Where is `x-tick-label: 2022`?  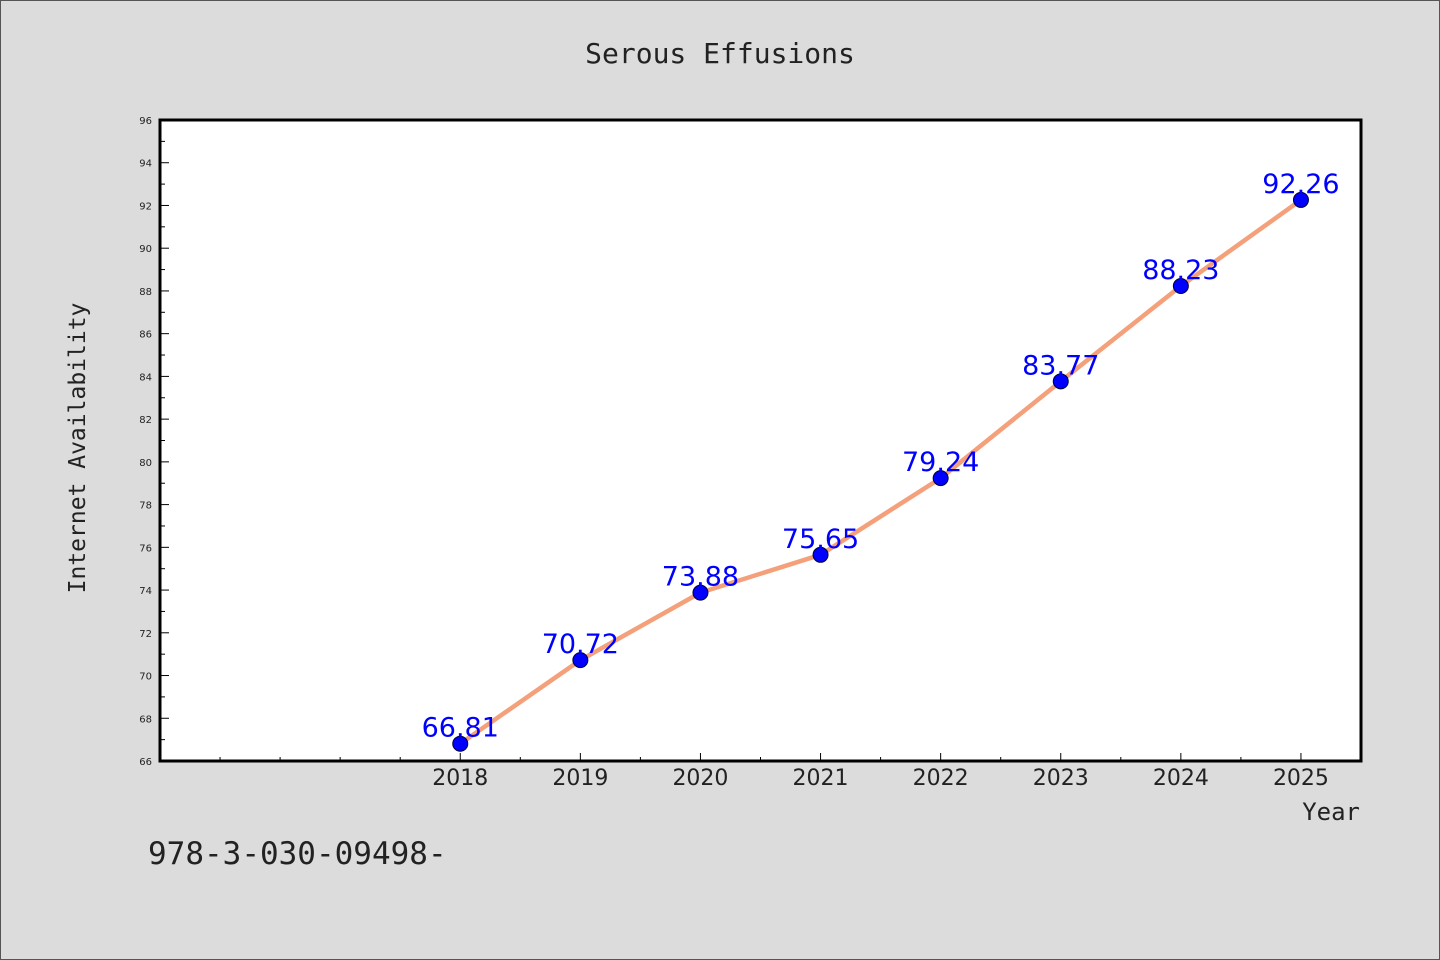 x-tick-label: 2022 is located at coordinates (941, 778).